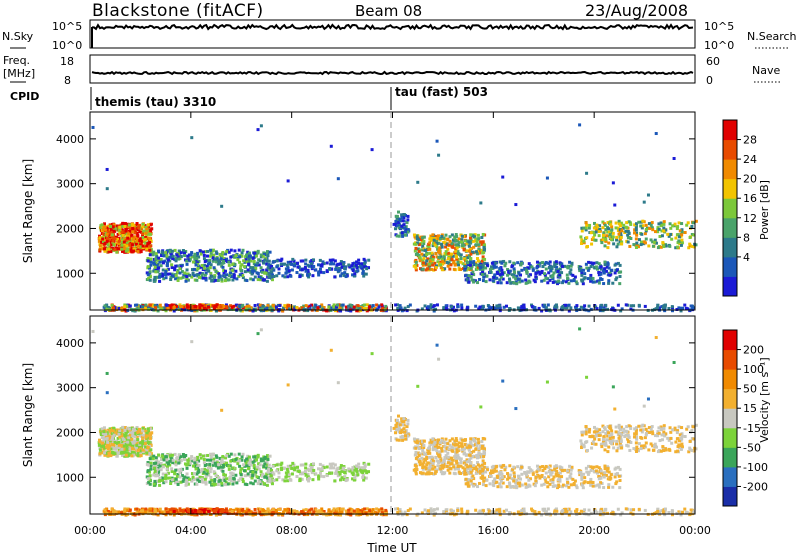 This screenshot has width=800, height=558. What do you see at coordinates (24, 96) in the screenshot?
I see `cpid-label: CPID` at bounding box center [24, 96].